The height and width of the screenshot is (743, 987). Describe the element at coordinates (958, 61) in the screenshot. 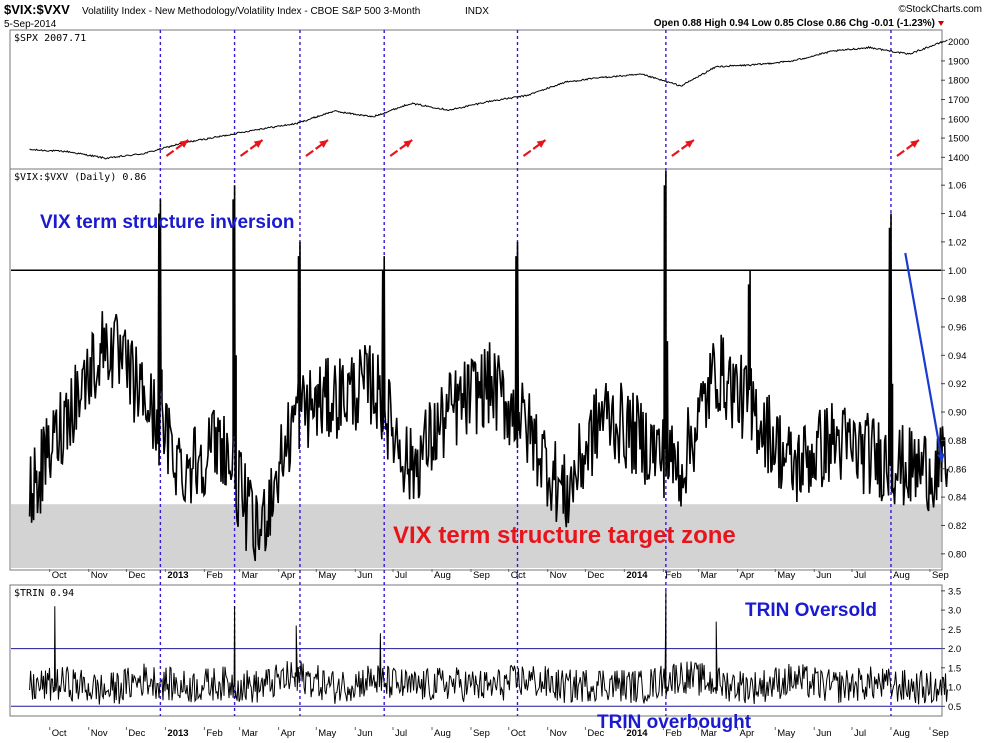

I see `y-tick-label: 1900` at that location.